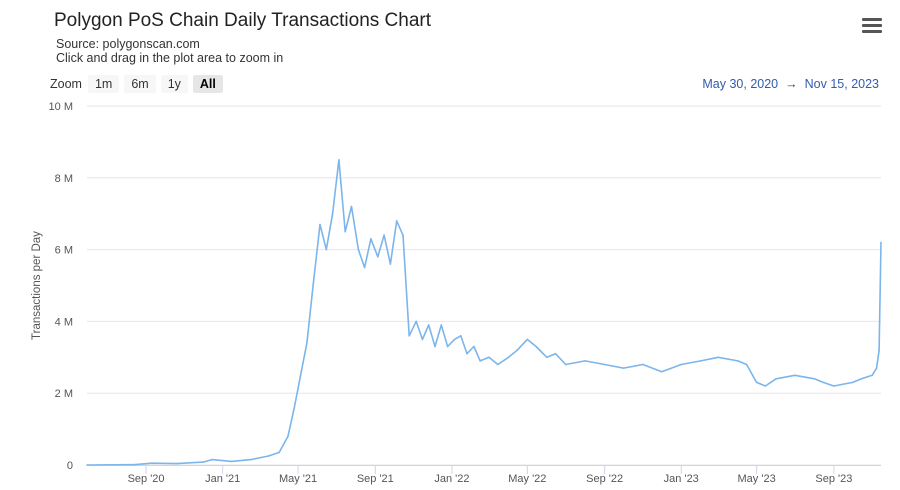 The height and width of the screenshot is (490, 900). What do you see at coordinates (64, 322) in the screenshot?
I see `y-tick-label: 4 M` at bounding box center [64, 322].